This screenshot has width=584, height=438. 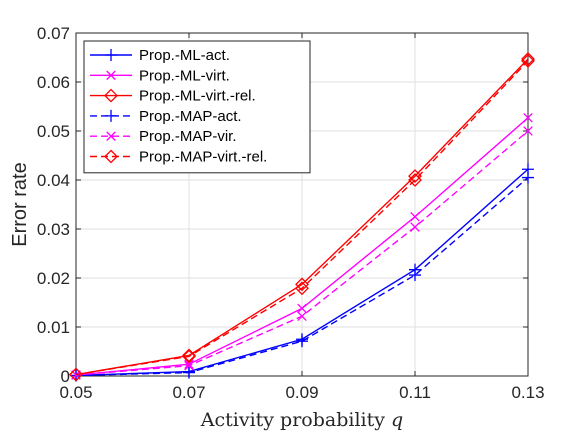 What do you see at coordinates (301, 392) in the screenshot?
I see `x-tick-label: 0.09` at bounding box center [301, 392].